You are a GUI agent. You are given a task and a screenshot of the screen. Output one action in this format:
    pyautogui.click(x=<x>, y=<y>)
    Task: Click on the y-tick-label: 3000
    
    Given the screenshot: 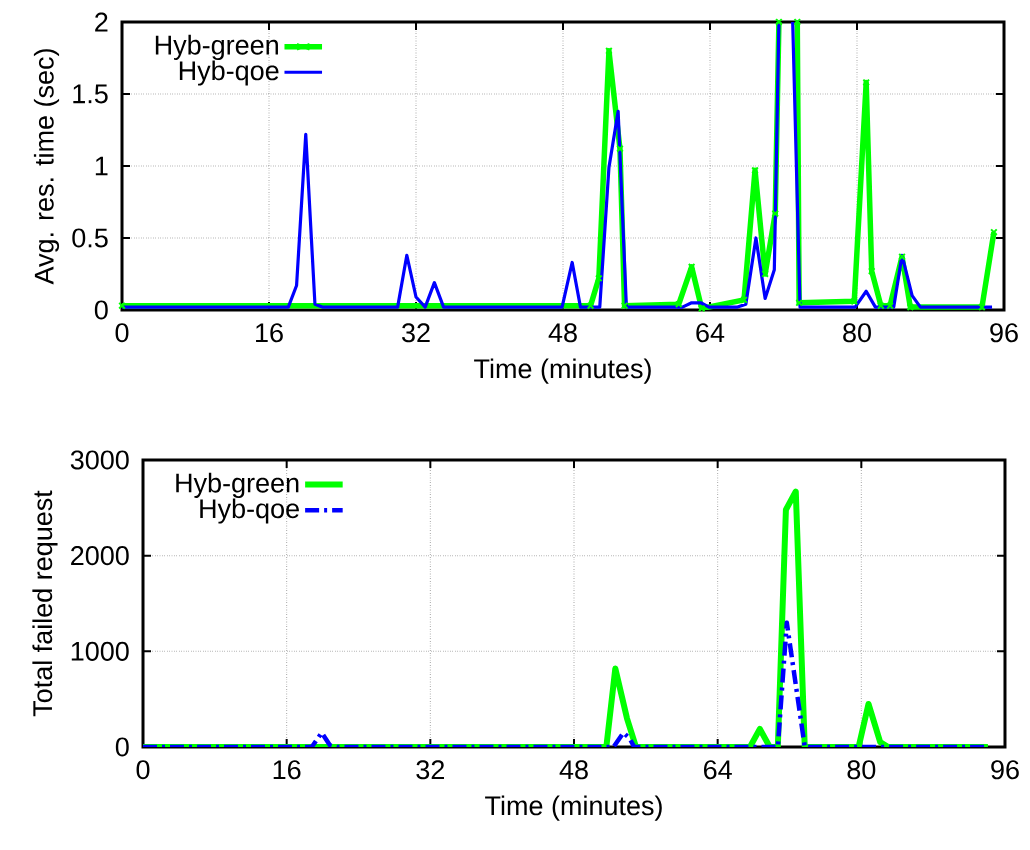 What is the action you would take?
    pyautogui.click(x=99, y=460)
    